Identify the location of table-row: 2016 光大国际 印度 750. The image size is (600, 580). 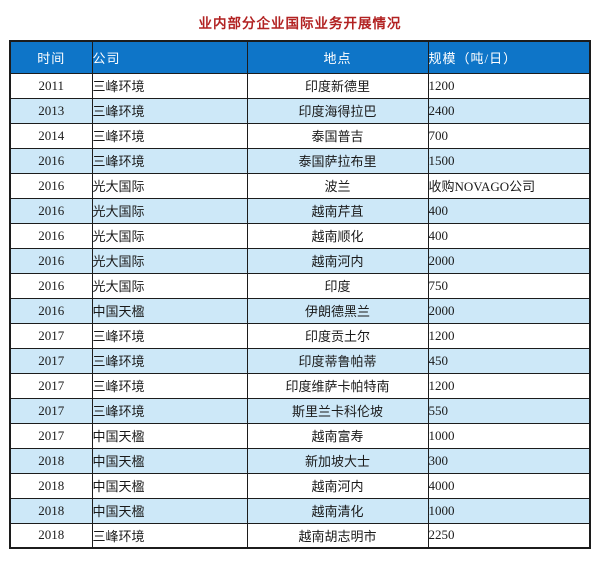
(300, 285).